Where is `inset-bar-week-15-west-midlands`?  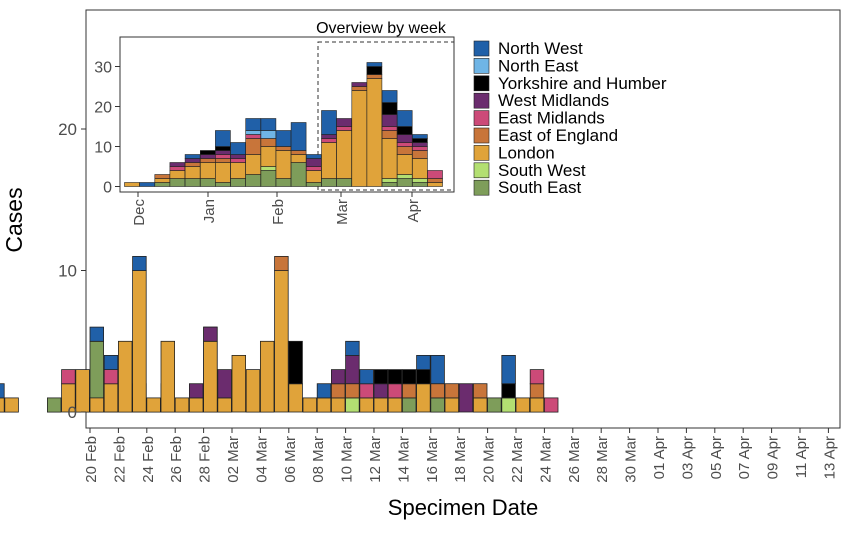
inset-bar-week-15-west-midlands is located at coordinates (344, 123).